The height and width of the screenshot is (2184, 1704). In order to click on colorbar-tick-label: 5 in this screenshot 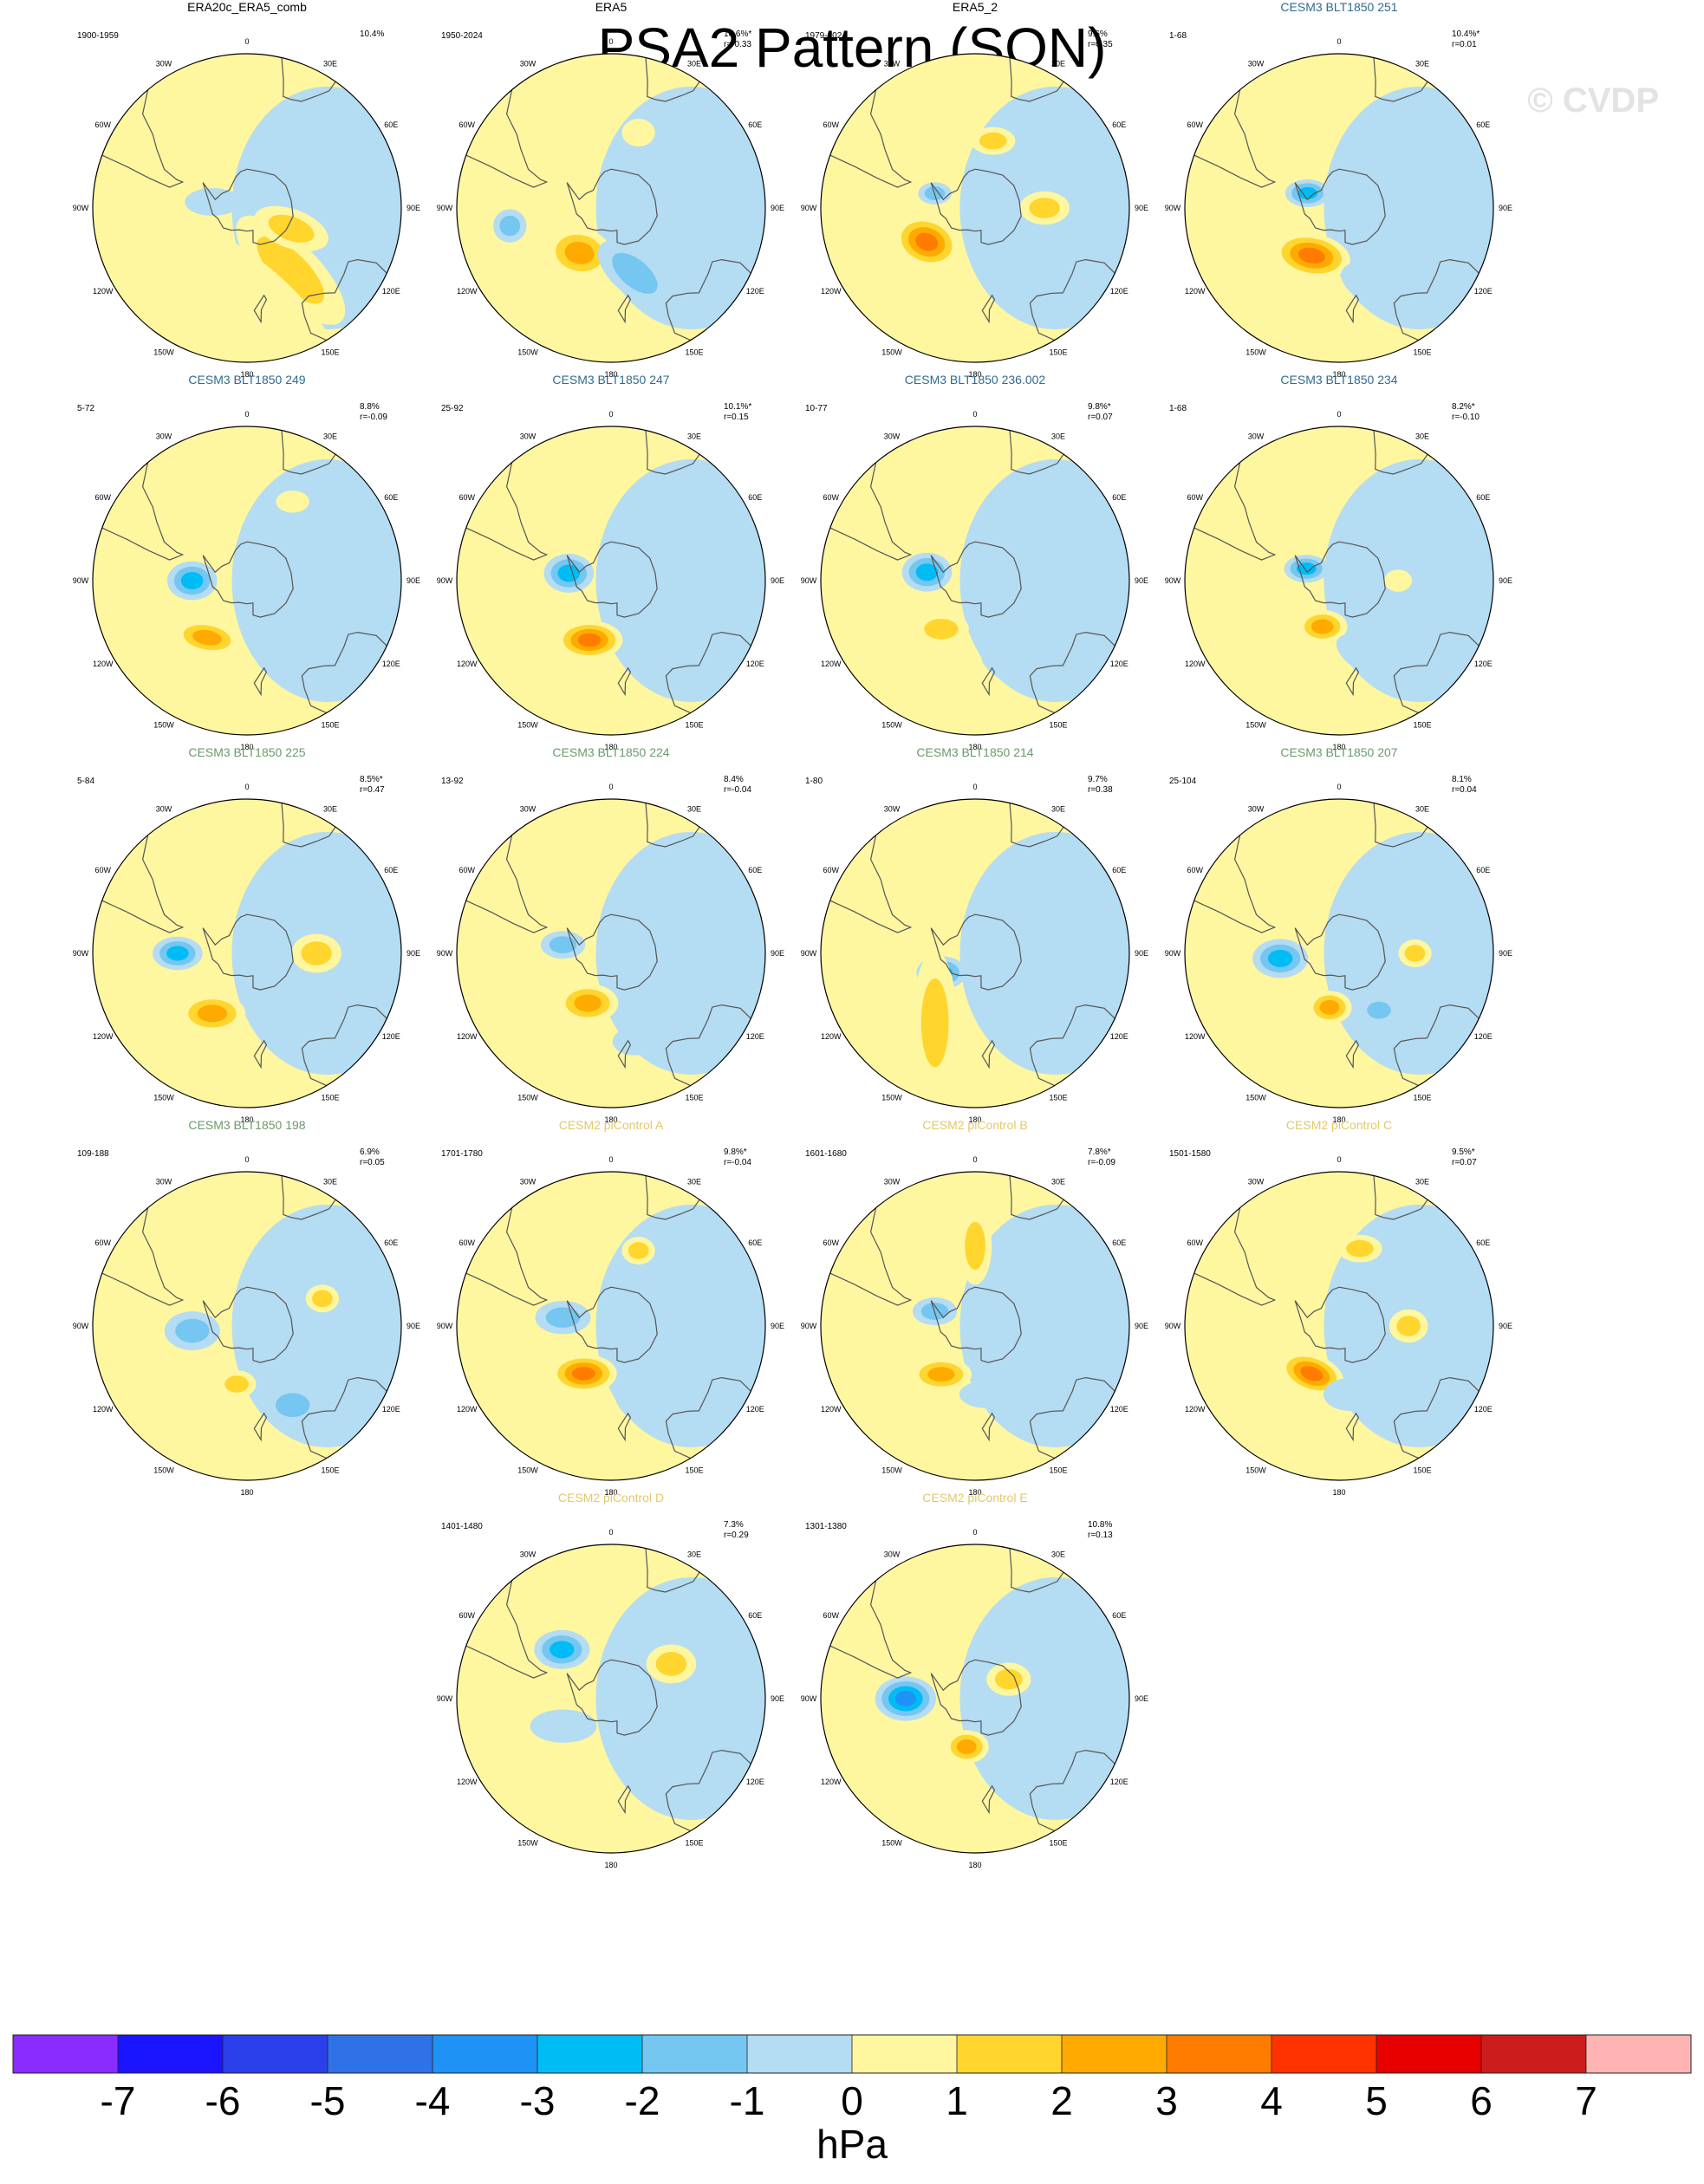, I will do `click(1377, 2100)`.